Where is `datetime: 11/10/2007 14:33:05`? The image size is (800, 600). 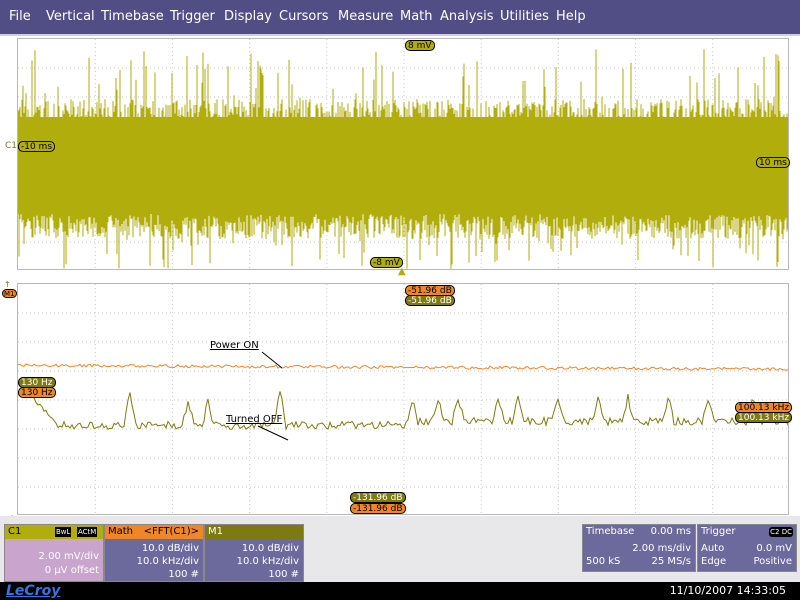
datetime: 11/10/2007 14:33:05 is located at coordinates (727, 590).